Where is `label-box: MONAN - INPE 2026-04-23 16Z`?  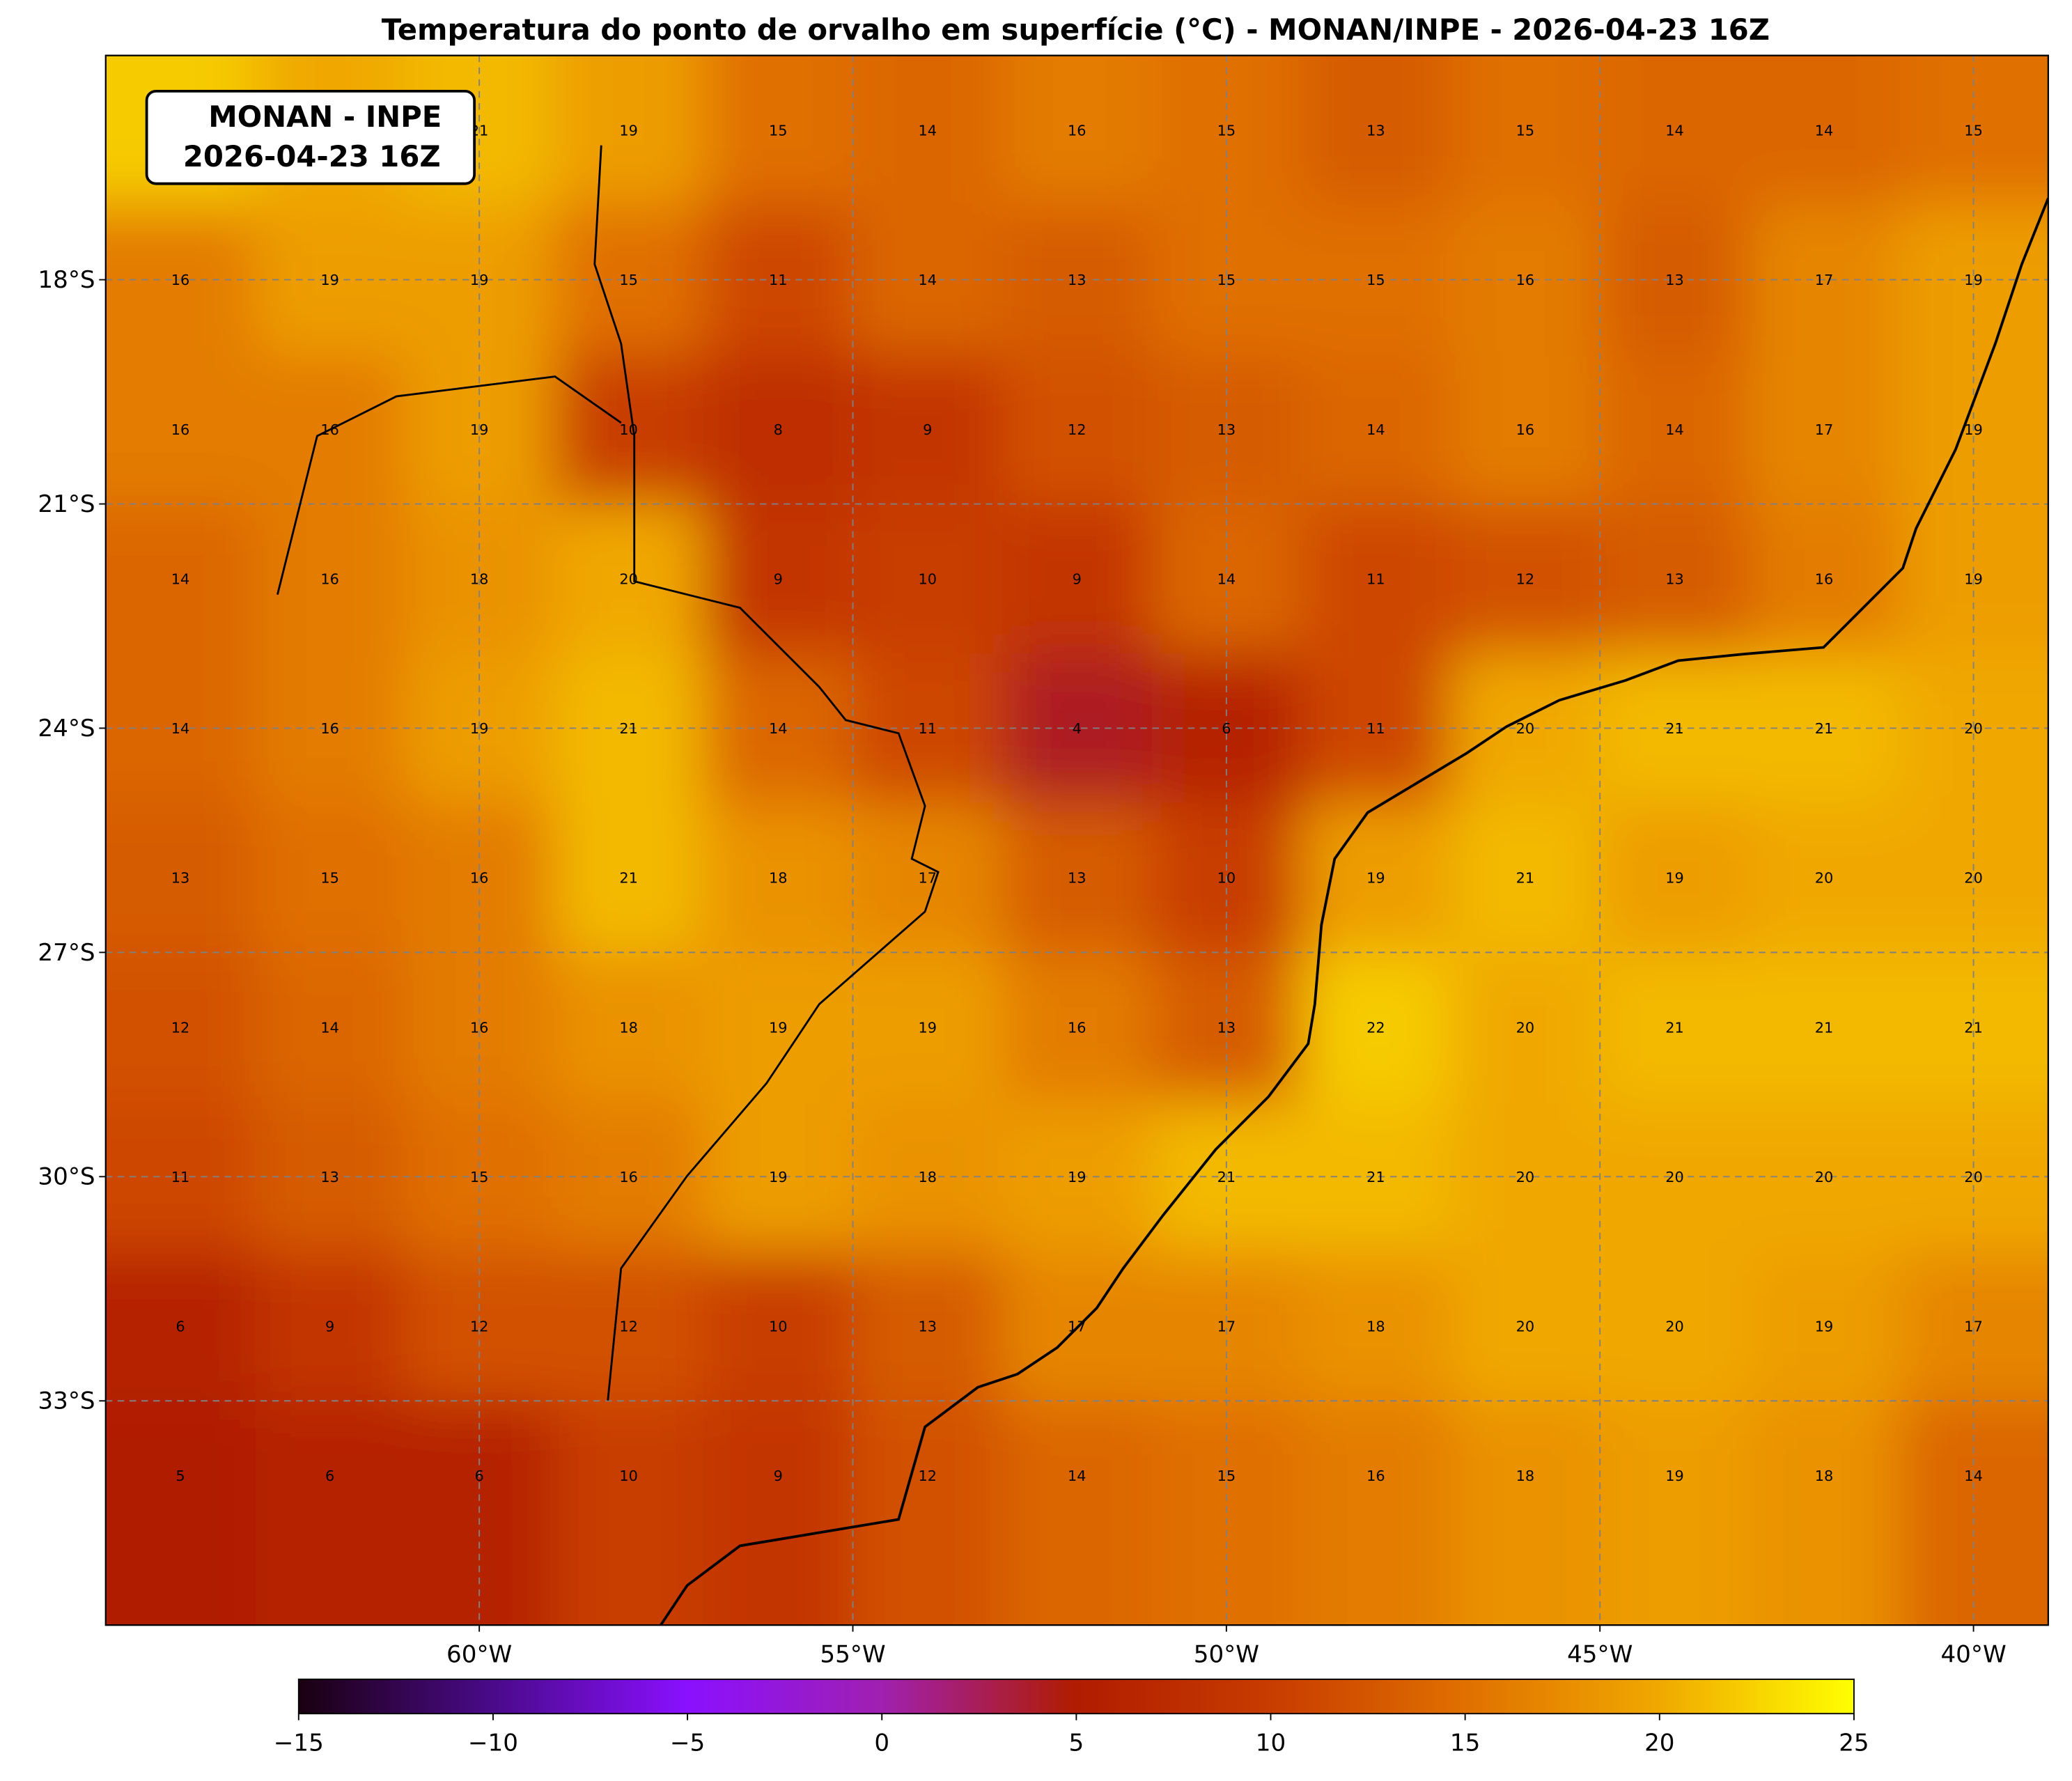
label-box: MONAN - INPE 2026-04-23 16Z is located at coordinates (310, 137).